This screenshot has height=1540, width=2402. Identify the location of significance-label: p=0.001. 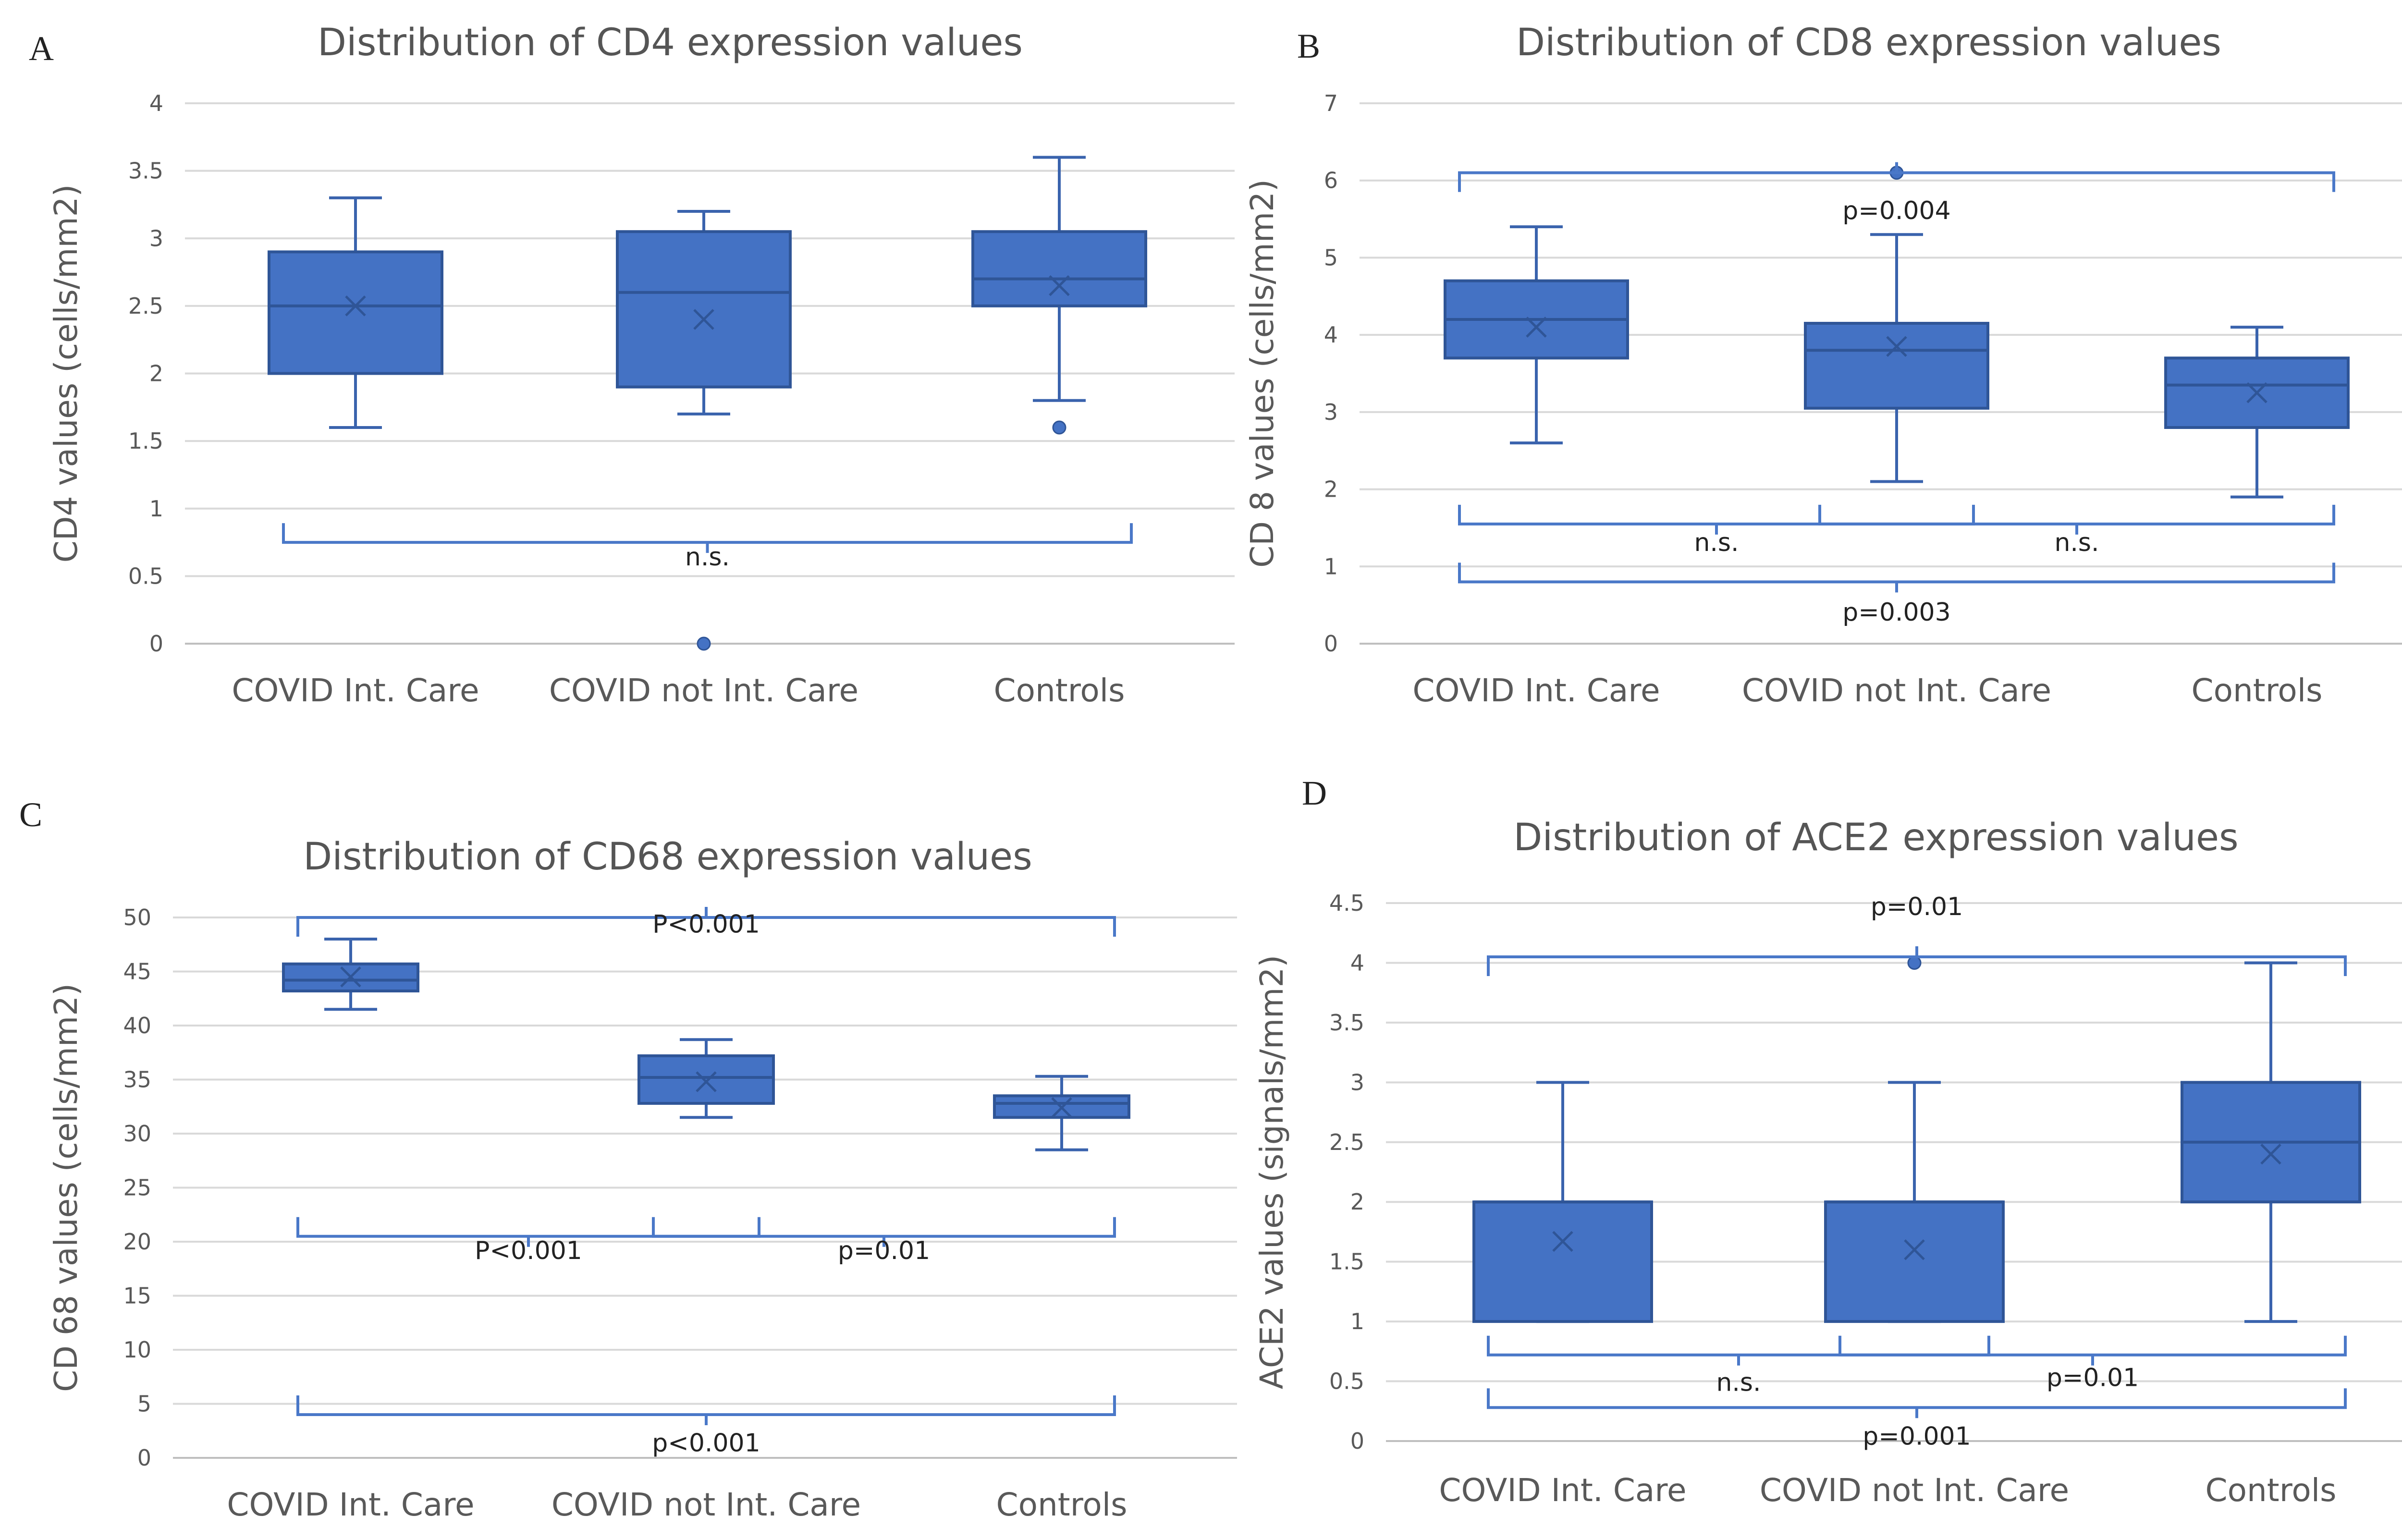
(1917, 1437).